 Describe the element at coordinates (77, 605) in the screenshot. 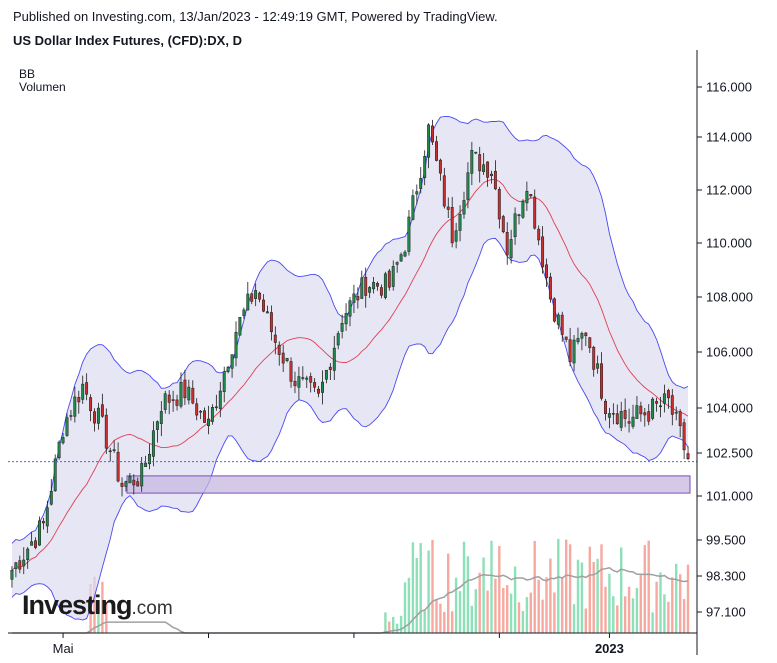

I see `logo-brand: Investing` at that location.